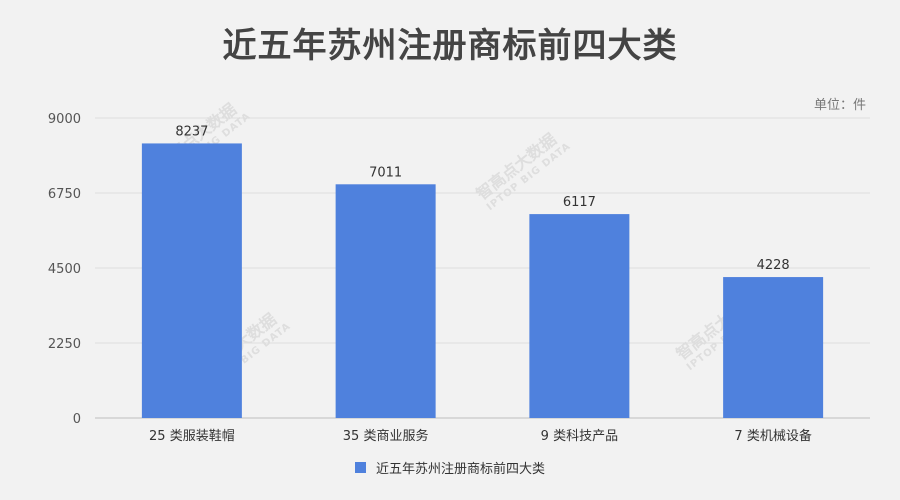  What do you see at coordinates (579, 202) in the screenshot?
I see `data-label: 6117` at bounding box center [579, 202].